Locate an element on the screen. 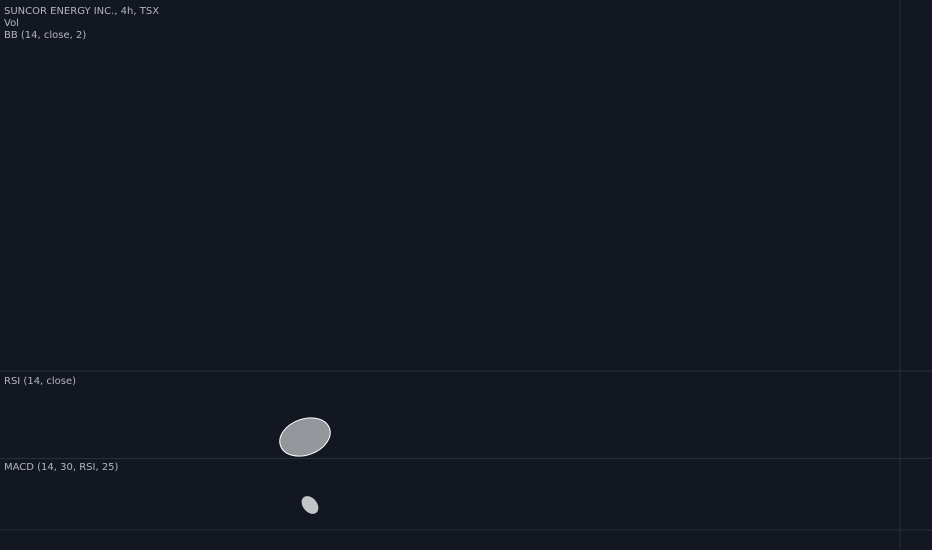 The height and width of the screenshot is (550, 932). symbol-title: SUNCOR ENERGY INC., 4h, TSX is located at coordinates (81, 11).